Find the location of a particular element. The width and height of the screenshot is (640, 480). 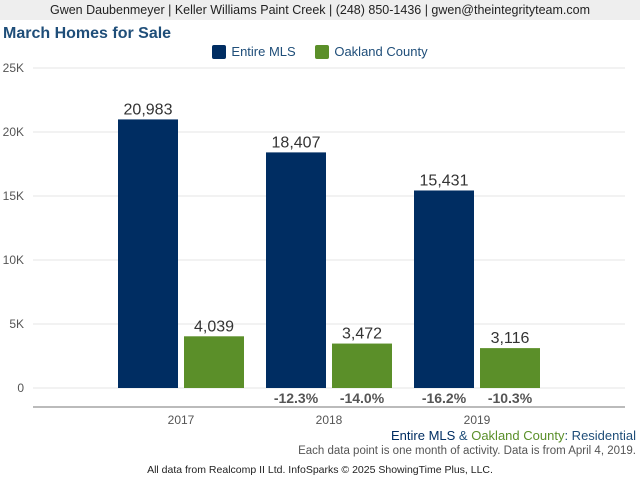

y-tick-label: 5K is located at coordinates (16, 324).